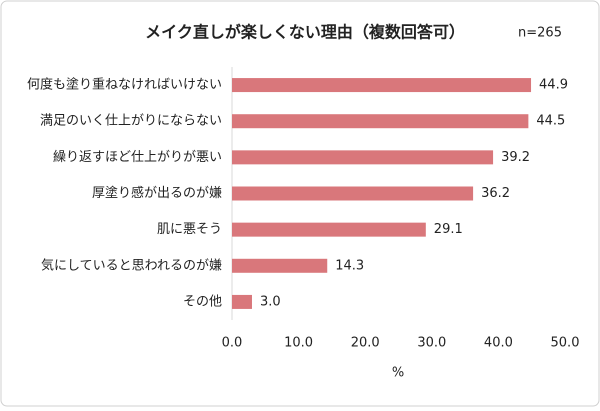 Image resolution: width=600 pixels, height=411 pixels. I want to click on y-tick-label: 厚塗り感が出るのが嫌, so click(157, 193).